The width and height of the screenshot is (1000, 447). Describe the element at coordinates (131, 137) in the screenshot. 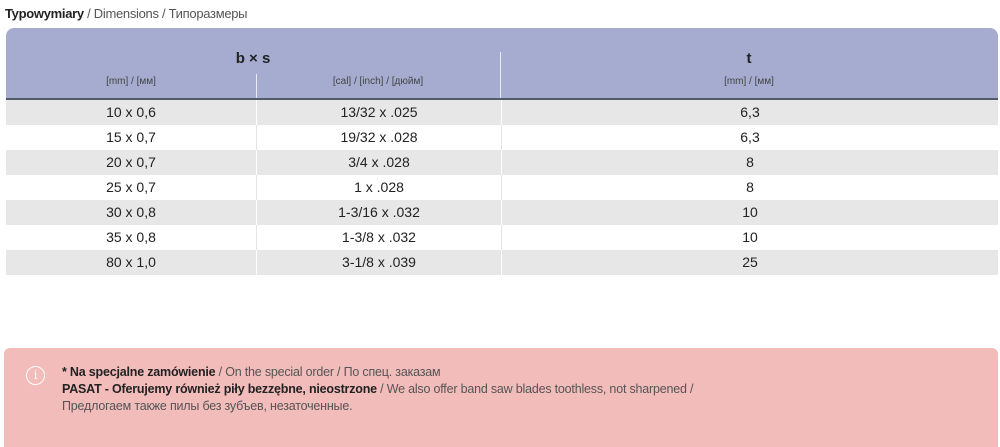

I see `cell-mm: 15 x 0,7` at that location.